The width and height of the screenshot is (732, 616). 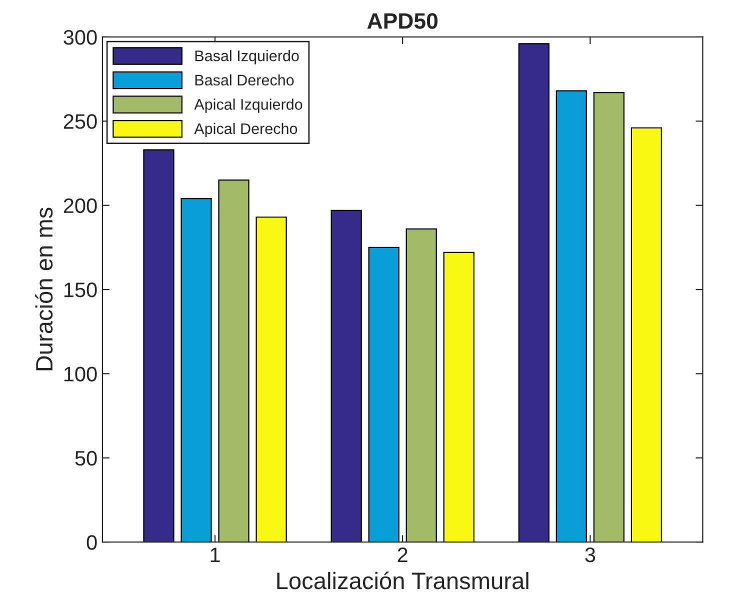 What do you see at coordinates (80, 290) in the screenshot?
I see `y-tick-label: 150` at bounding box center [80, 290].